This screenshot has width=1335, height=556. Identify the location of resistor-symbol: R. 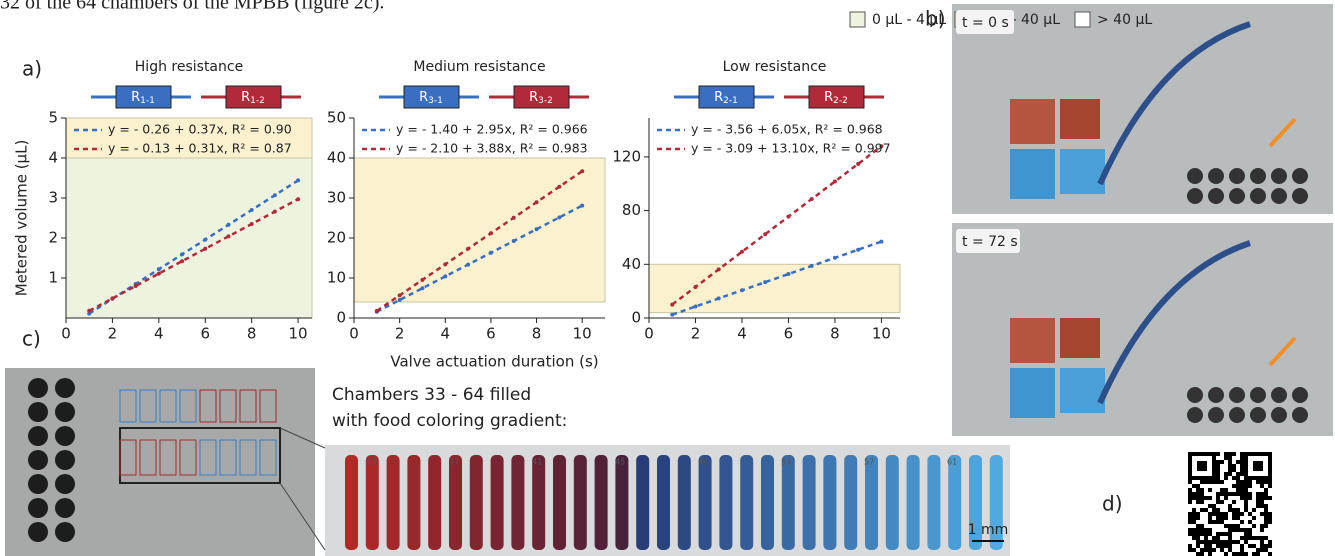
(135, 97).